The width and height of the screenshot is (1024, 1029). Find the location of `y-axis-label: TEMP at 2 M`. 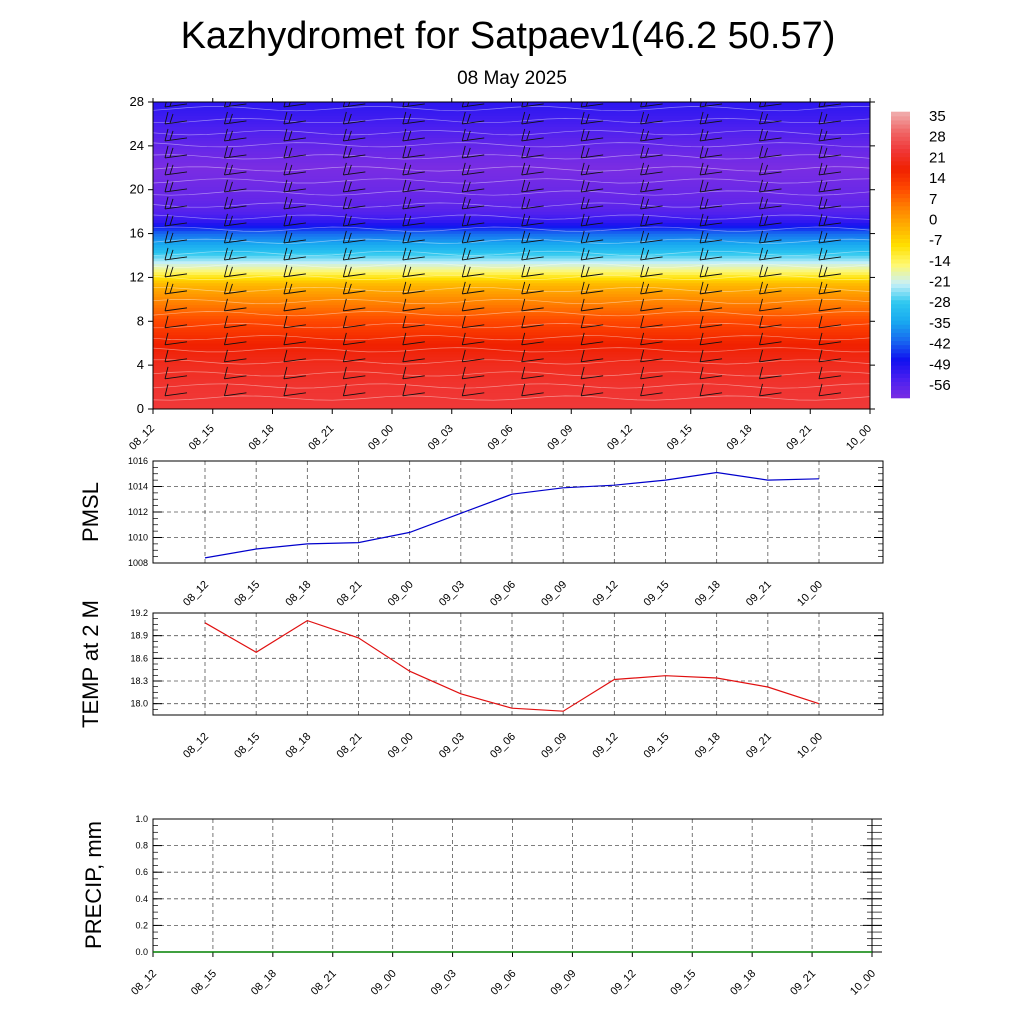

y-axis-label: TEMP at 2 M is located at coordinates (90, 664).